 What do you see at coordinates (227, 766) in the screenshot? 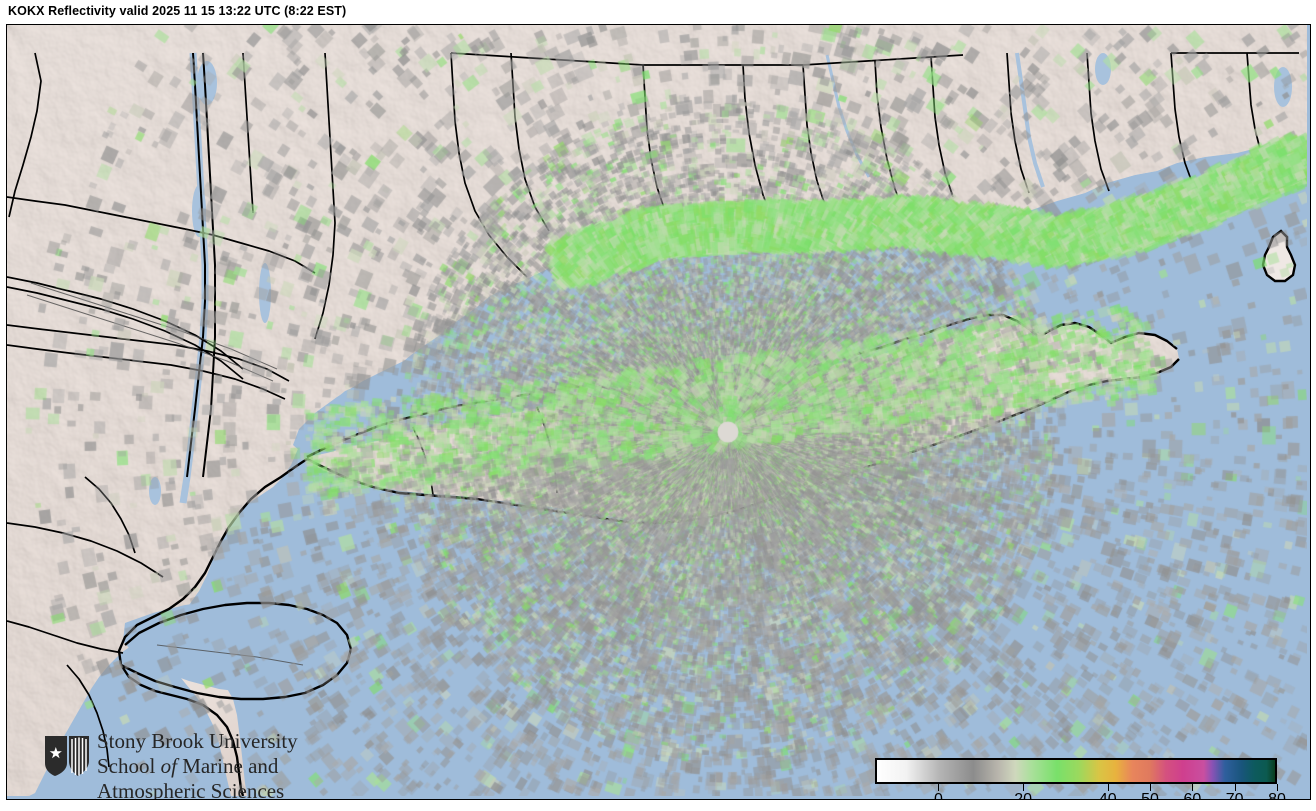
I see `logo-line2-b: Marine and` at bounding box center [227, 766].